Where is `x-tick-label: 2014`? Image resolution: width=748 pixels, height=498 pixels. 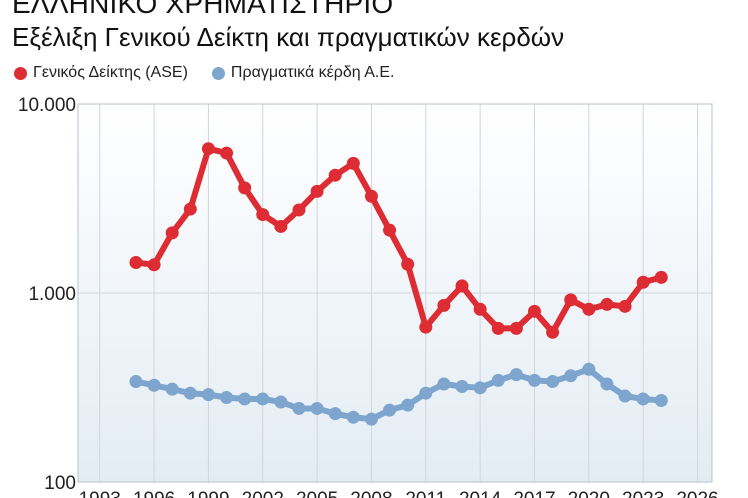 x-tick-label: 2014 is located at coordinates (480, 493).